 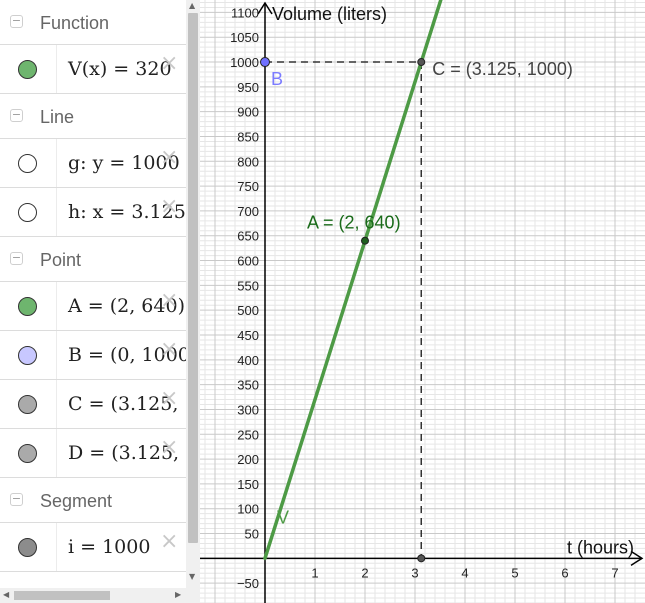 I want to click on algebra-expression: D = (3.125,, so click(x=124, y=453).